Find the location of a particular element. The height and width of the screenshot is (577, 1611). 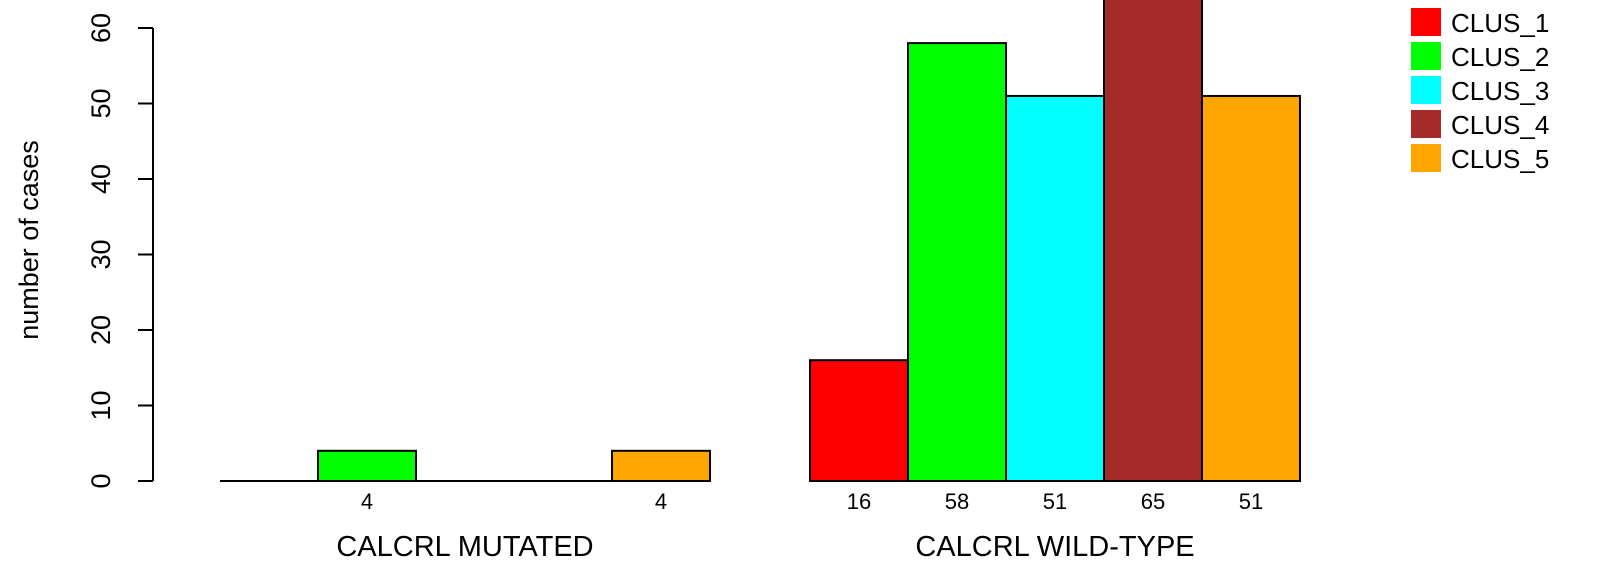

legend-label: CLUS_3 is located at coordinates (1500, 91).